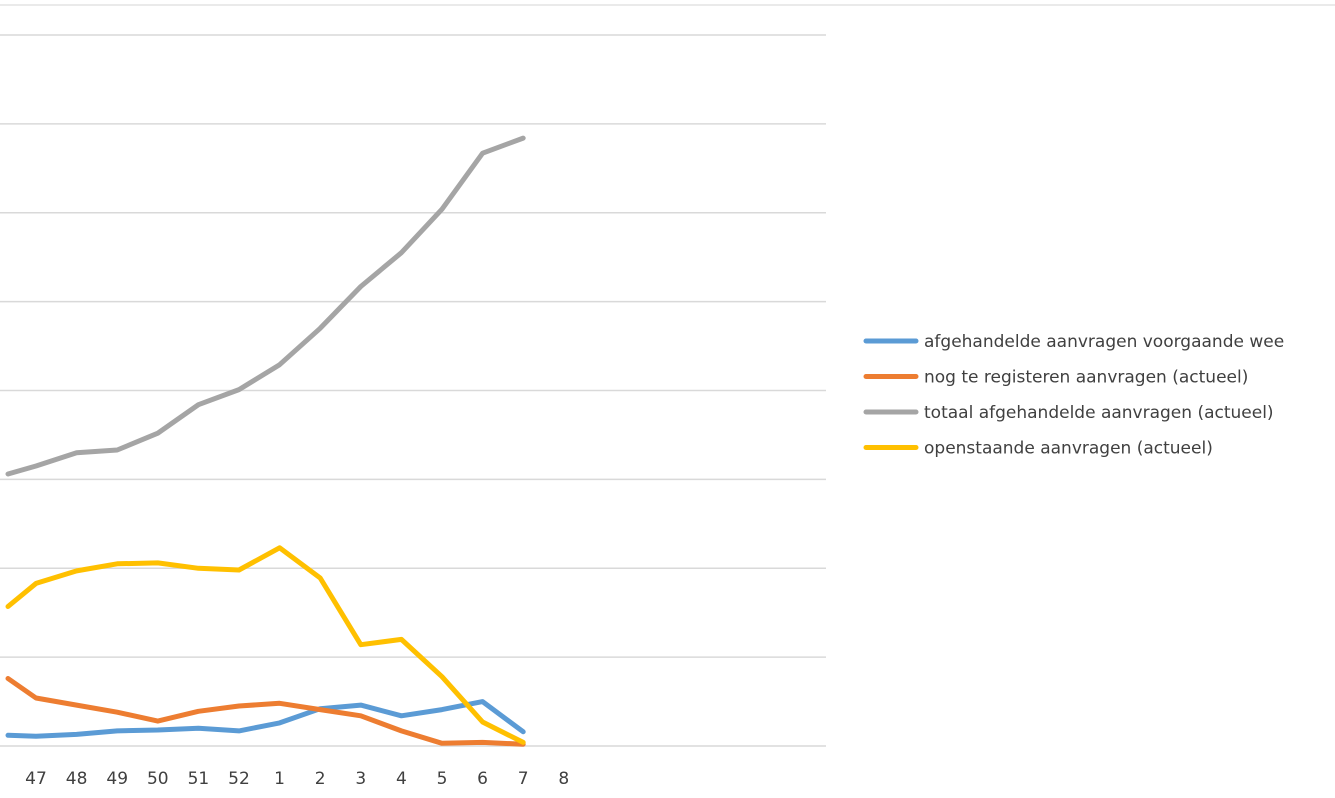  What do you see at coordinates (1099, 413) in the screenshot?
I see `legend-label: totaal afgehandelde aanvragen (actueel)` at bounding box center [1099, 413].